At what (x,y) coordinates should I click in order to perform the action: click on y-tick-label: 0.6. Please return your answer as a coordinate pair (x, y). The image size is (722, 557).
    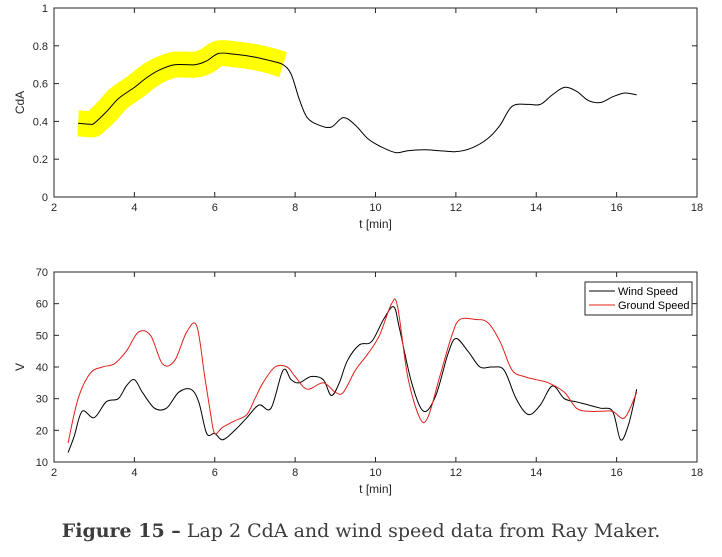
    Looking at the image, I should click on (40, 85).